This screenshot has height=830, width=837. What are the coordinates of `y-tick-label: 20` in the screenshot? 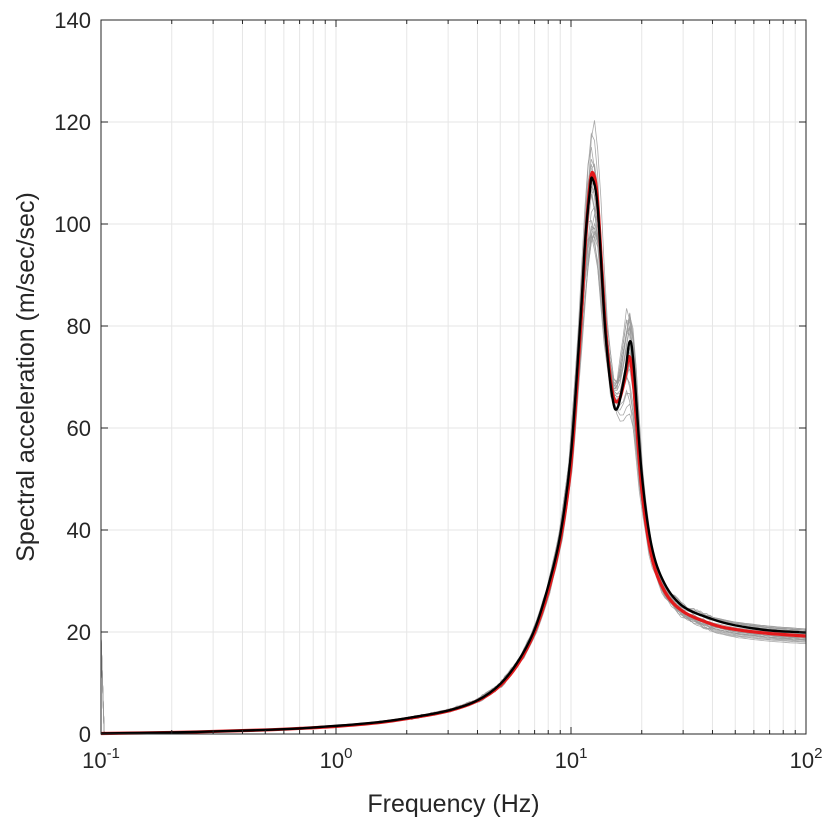 It's located at (79, 632).